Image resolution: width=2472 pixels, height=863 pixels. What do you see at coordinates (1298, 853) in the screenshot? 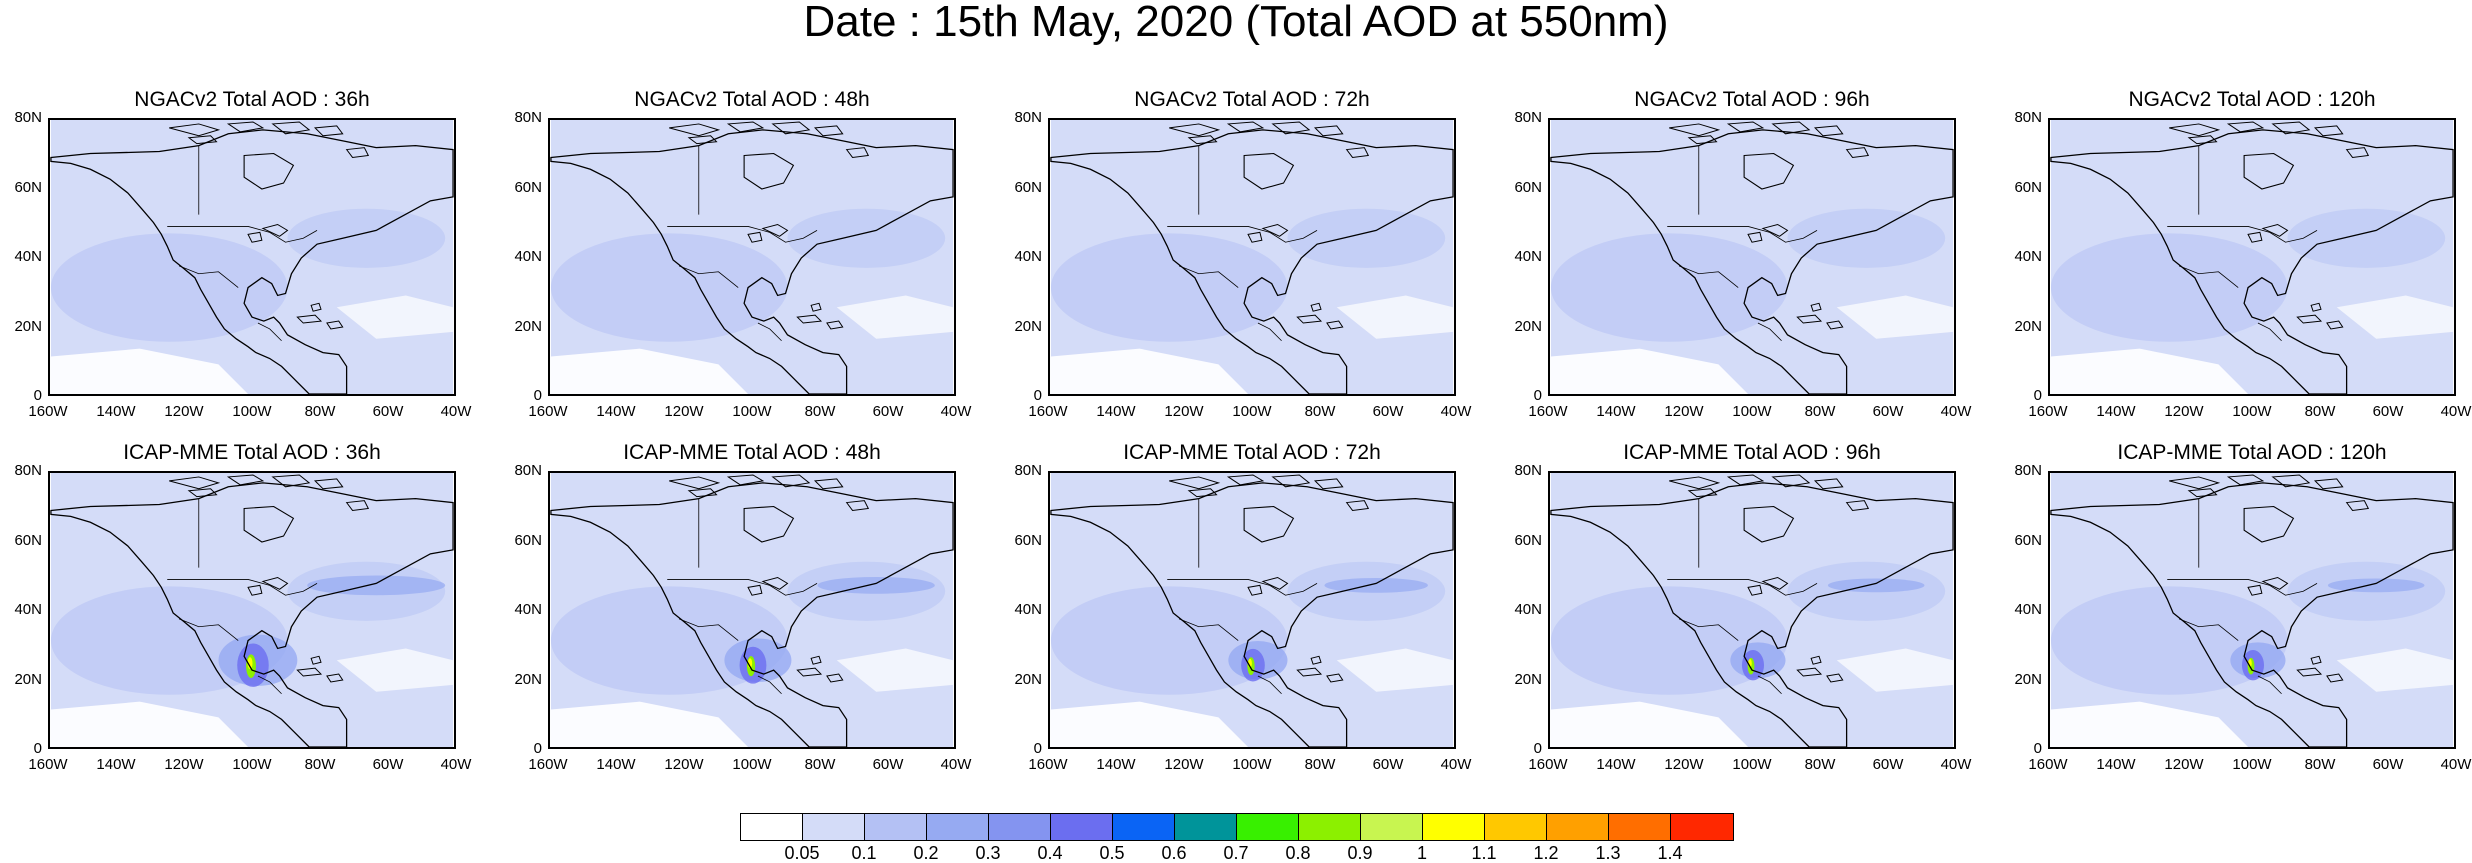
I see `colorbar-label: 0.8` at bounding box center [1298, 853].